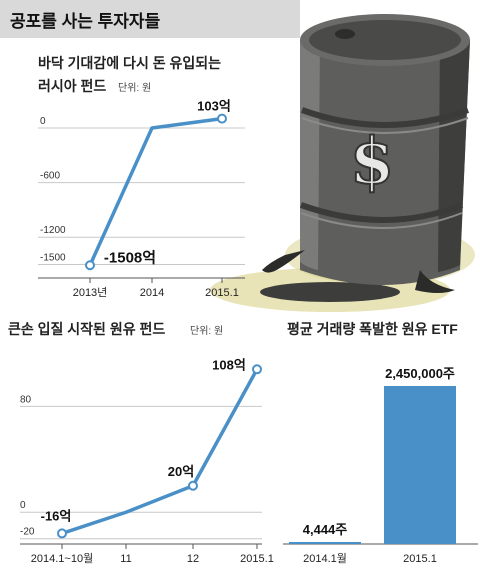 This screenshot has height=579, width=480. Describe the element at coordinates (206, 330) in the screenshot. I see `chart2-unit: 단위: 원` at that location.